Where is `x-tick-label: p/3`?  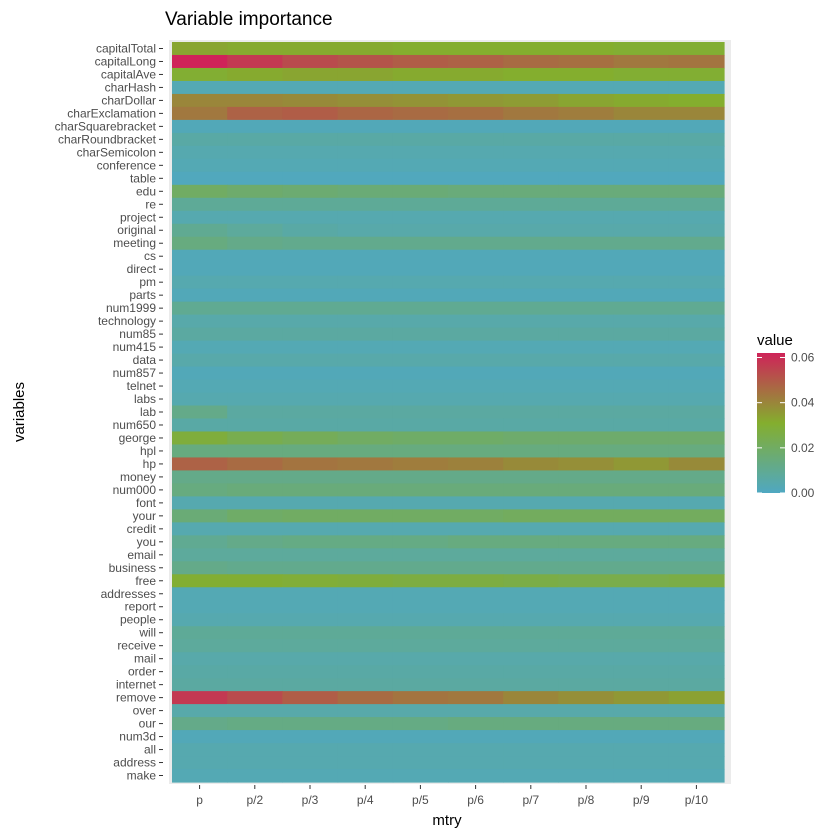 x-tick-label: p/3 is located at coordinates (310, 800).